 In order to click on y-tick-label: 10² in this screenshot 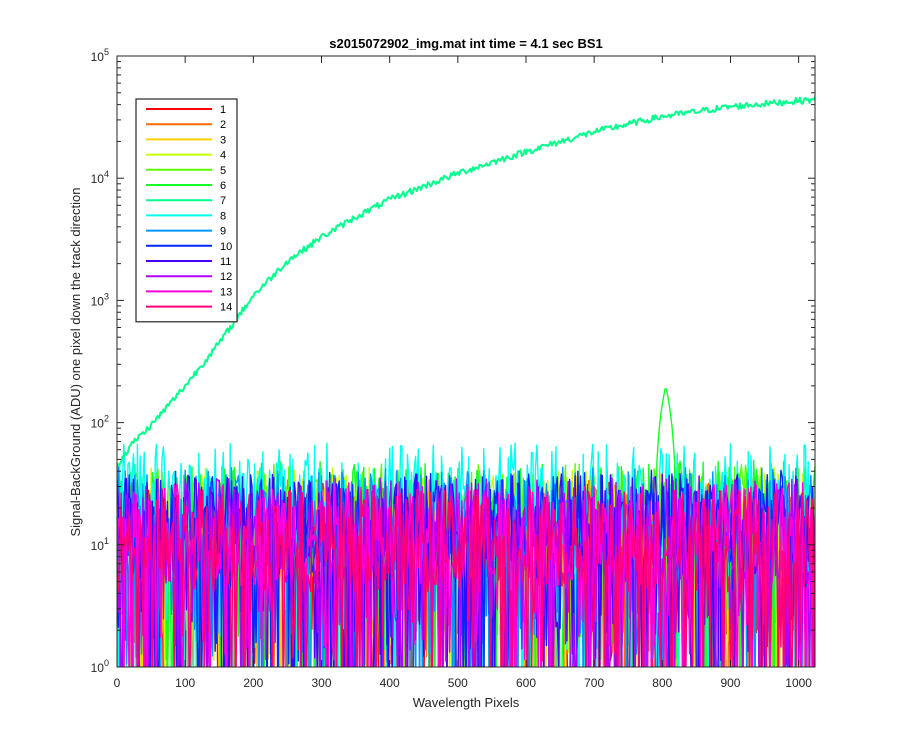, I will do `click(100, 422)`.